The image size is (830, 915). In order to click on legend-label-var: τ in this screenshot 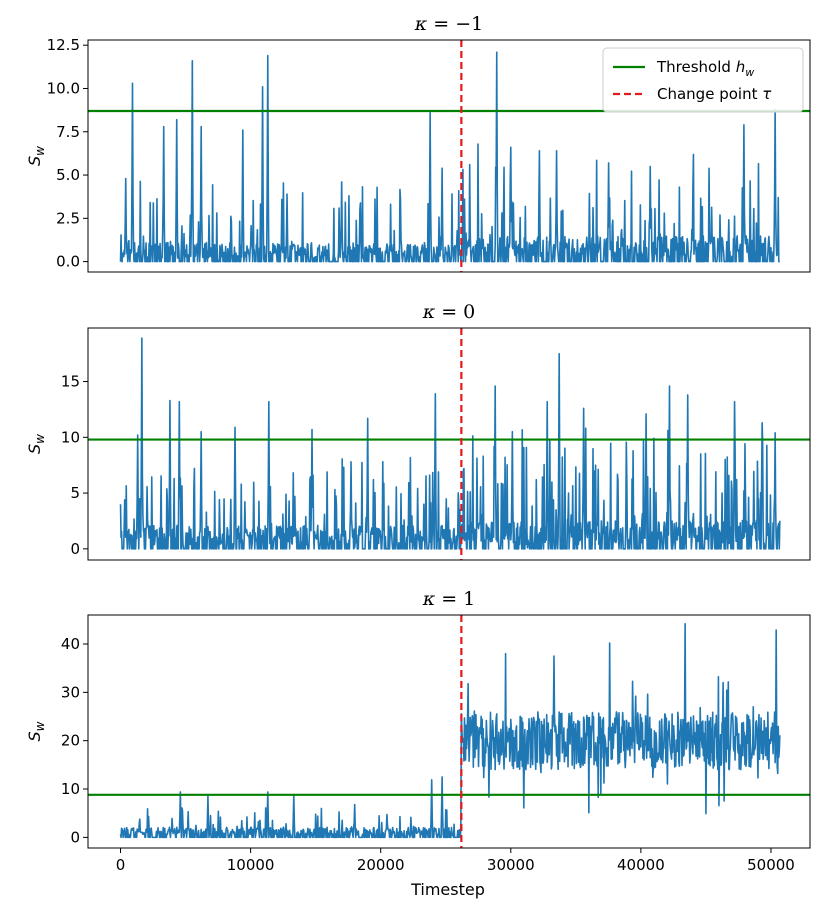, I will do `click(767, 94)`.